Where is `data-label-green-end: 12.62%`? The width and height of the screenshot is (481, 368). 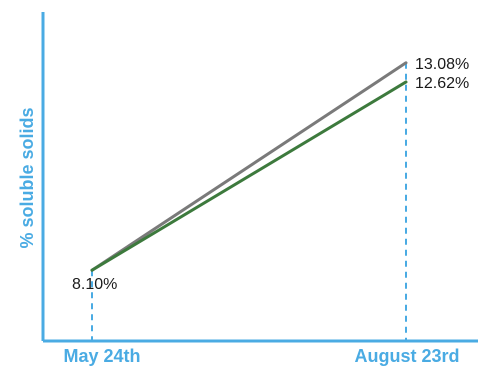 data-label-green-end: 12.62% is located at coordinates (442, 83).